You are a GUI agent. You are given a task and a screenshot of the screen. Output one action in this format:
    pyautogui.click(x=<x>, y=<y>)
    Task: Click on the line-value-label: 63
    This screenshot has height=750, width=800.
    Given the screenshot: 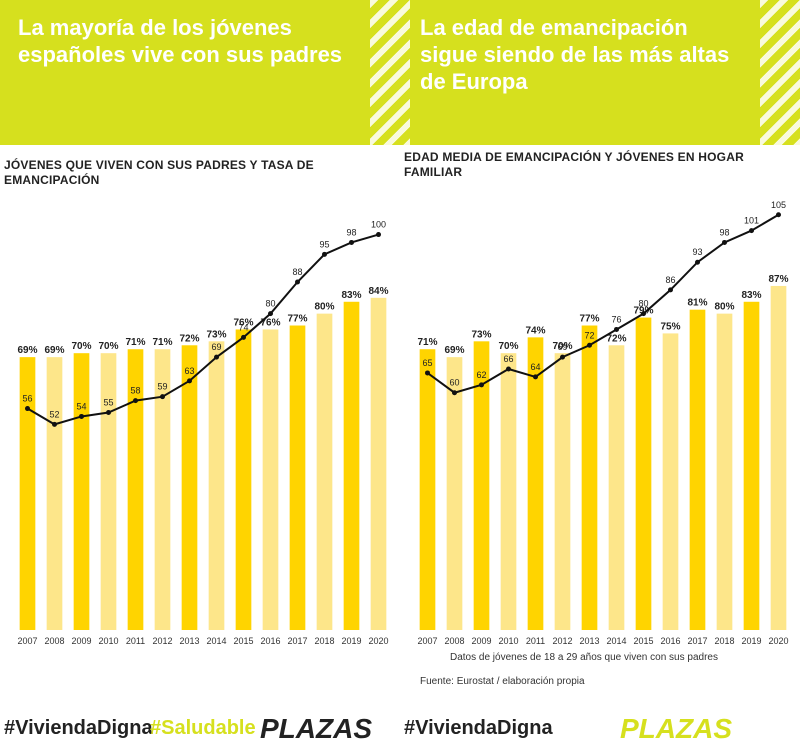 What is the action you would take?
    pyautogui.click(x=189, y=371)
    